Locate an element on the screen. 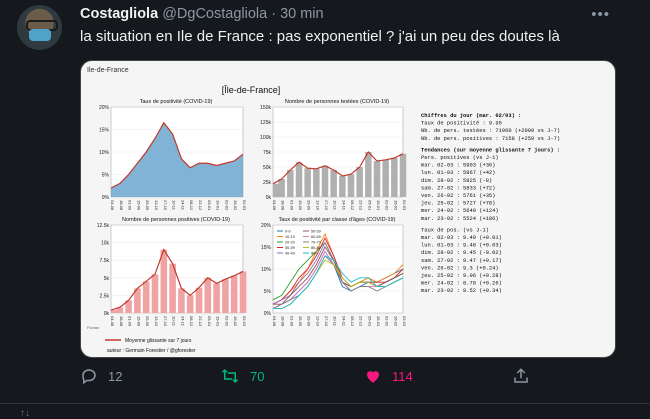 This screenshot has width=650, height=419. positives-row: lun. 01-03 : 5867 (+42) is located at coordinates (458, 173).